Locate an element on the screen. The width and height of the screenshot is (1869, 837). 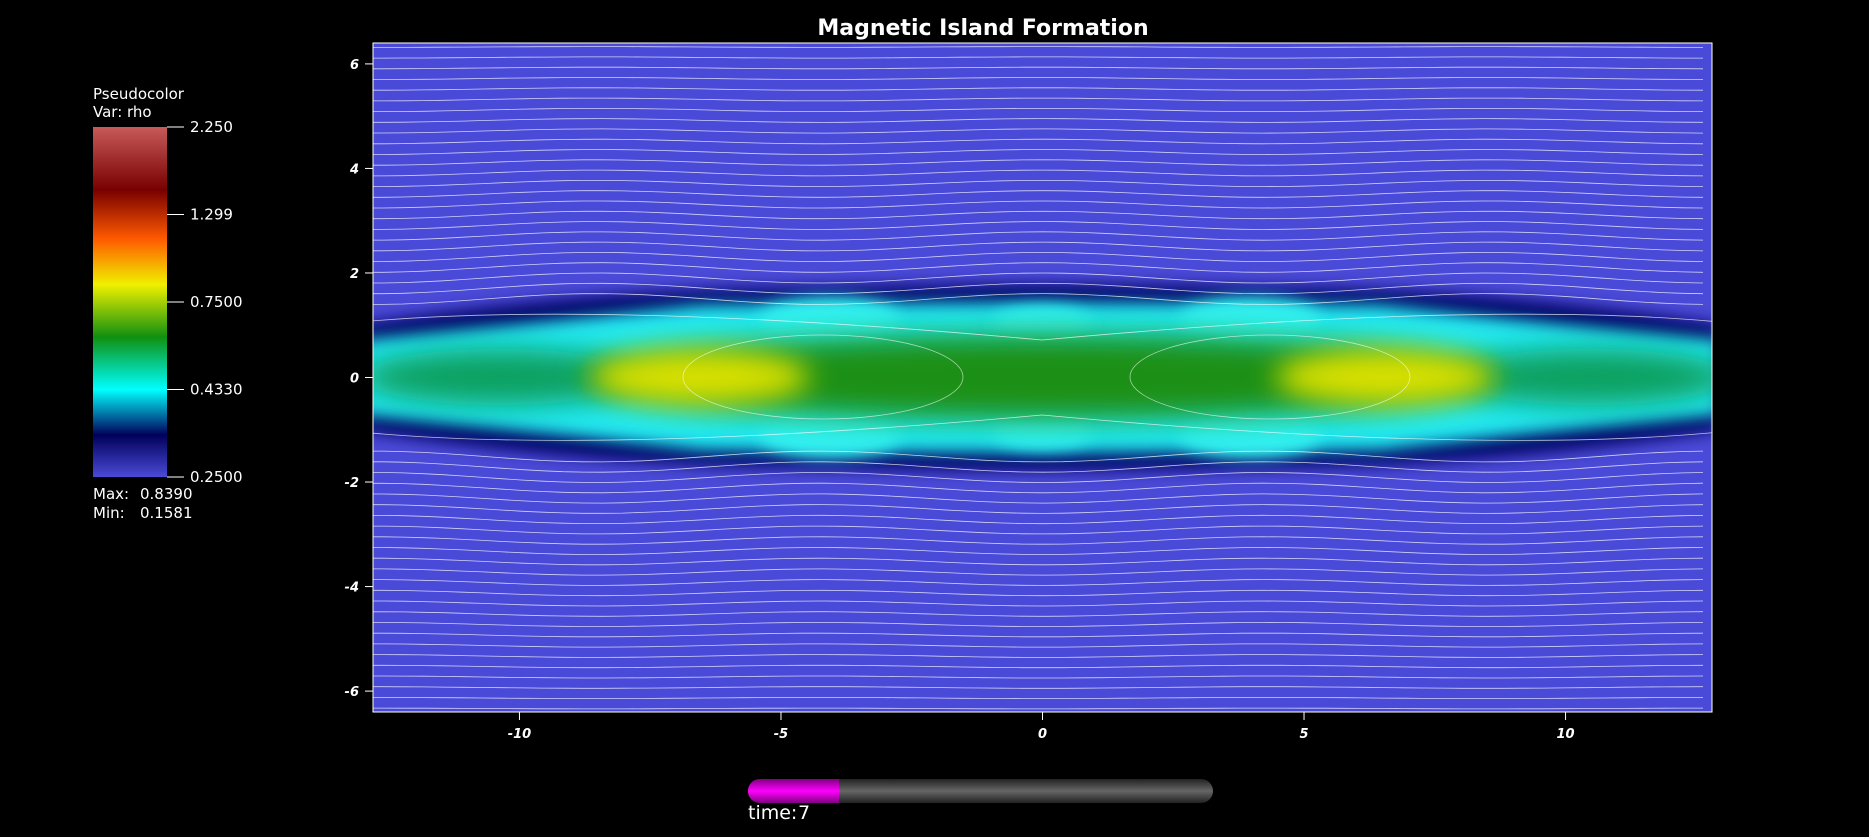
y-tick-label: -6 is located at coordinates (352, 692).